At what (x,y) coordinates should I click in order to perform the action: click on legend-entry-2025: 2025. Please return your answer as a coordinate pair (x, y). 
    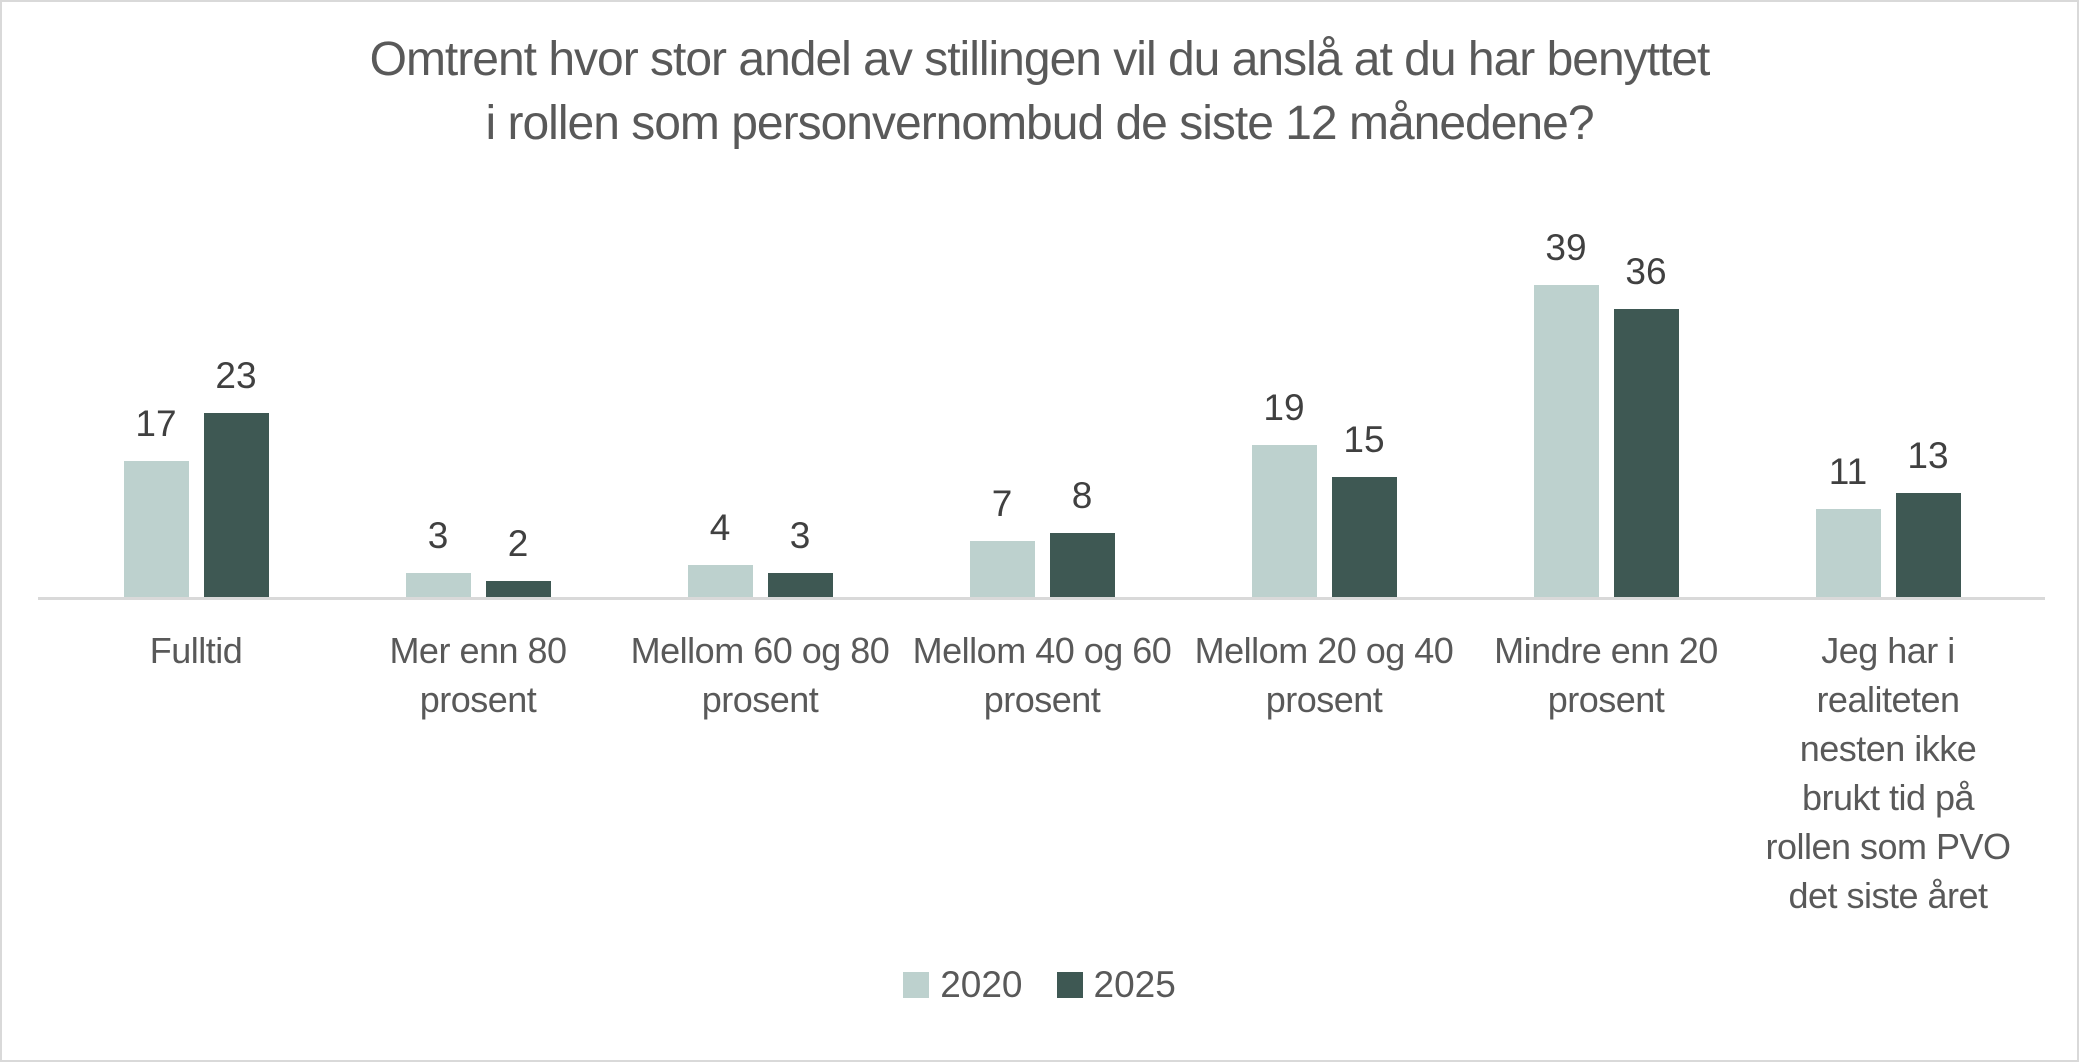
    Looking at the image, I should click on (1116, 985).